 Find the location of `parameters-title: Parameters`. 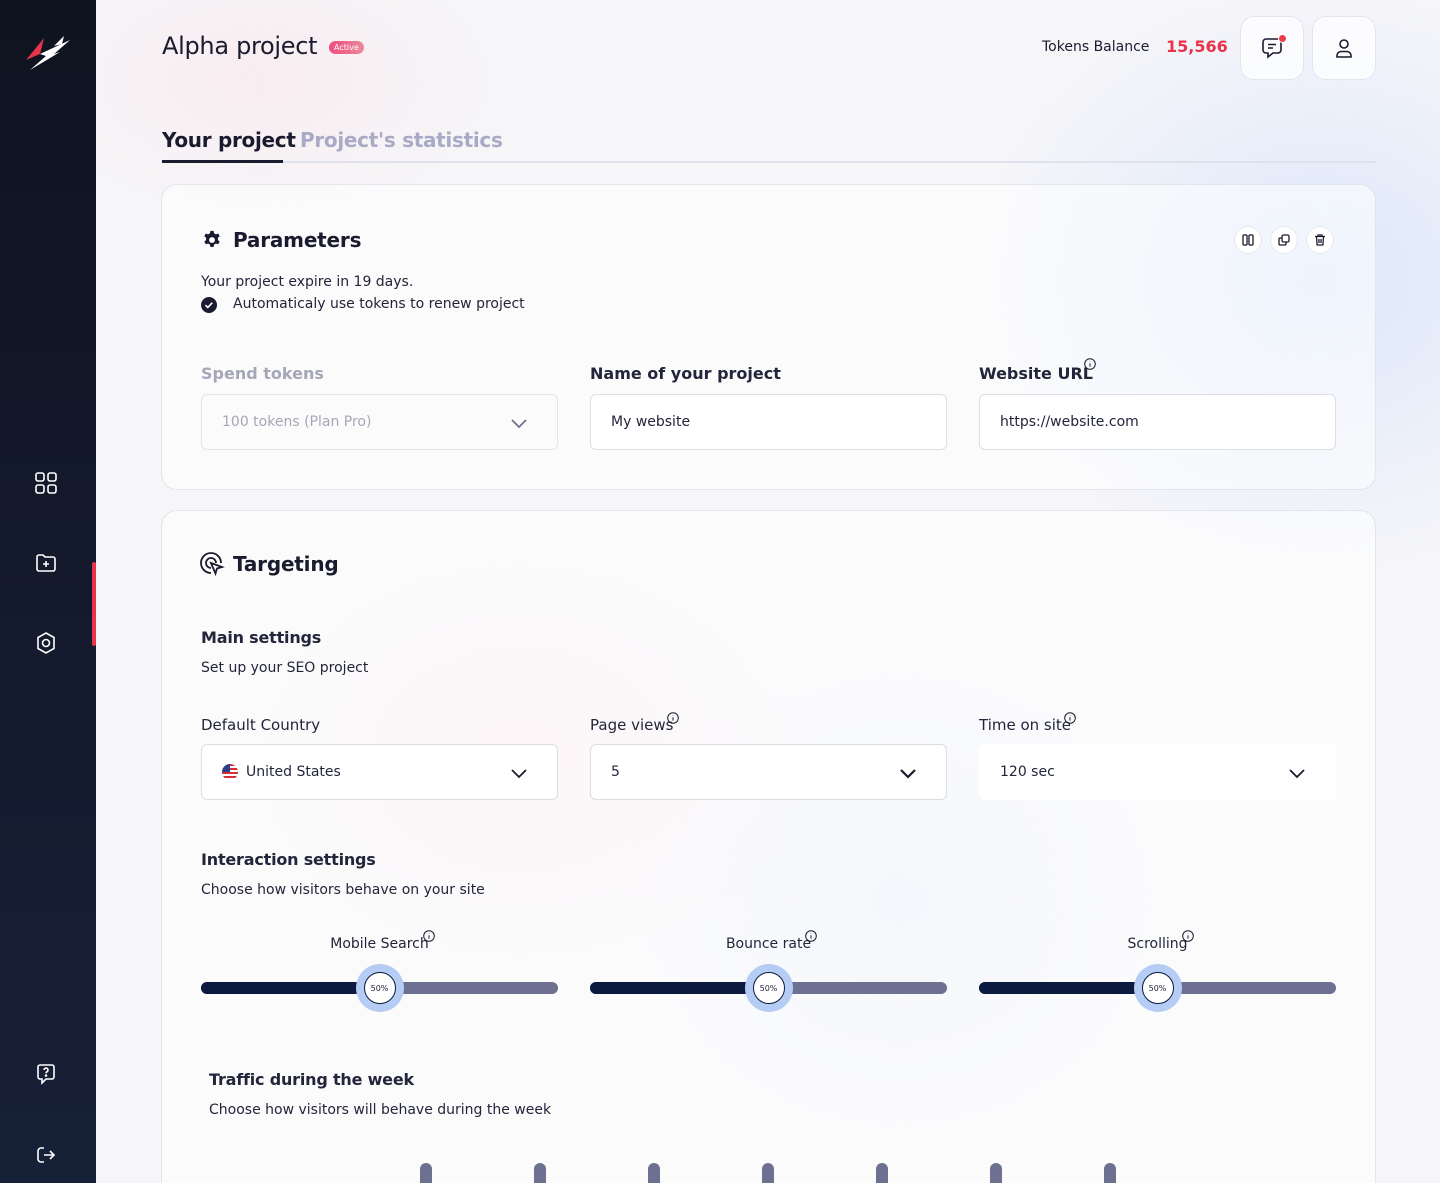

parameters-title: Parameters is located at coordinates (297, 240).